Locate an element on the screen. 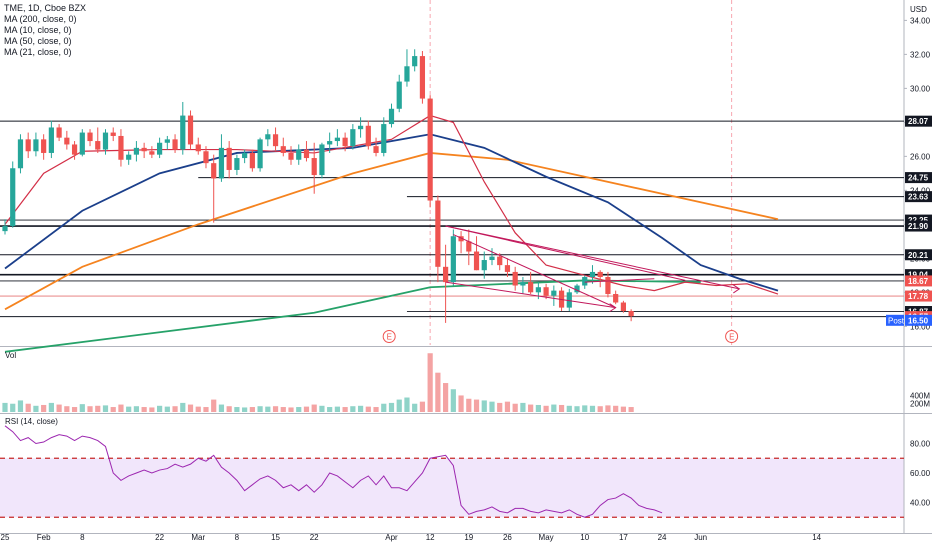 The width and height of the screenshot is (932, 550). post-label: Post is located at coordinates (896, 320).